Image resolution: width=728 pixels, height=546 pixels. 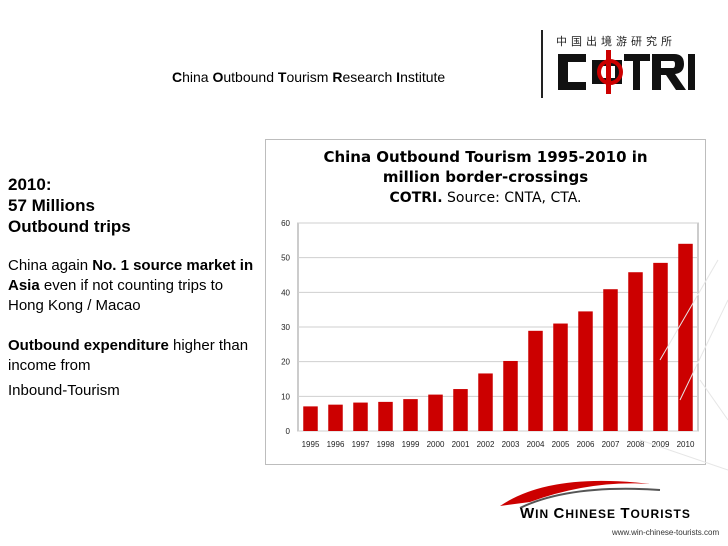 I want to click on x-tick-label: 2001, so click(x=461, y=444).